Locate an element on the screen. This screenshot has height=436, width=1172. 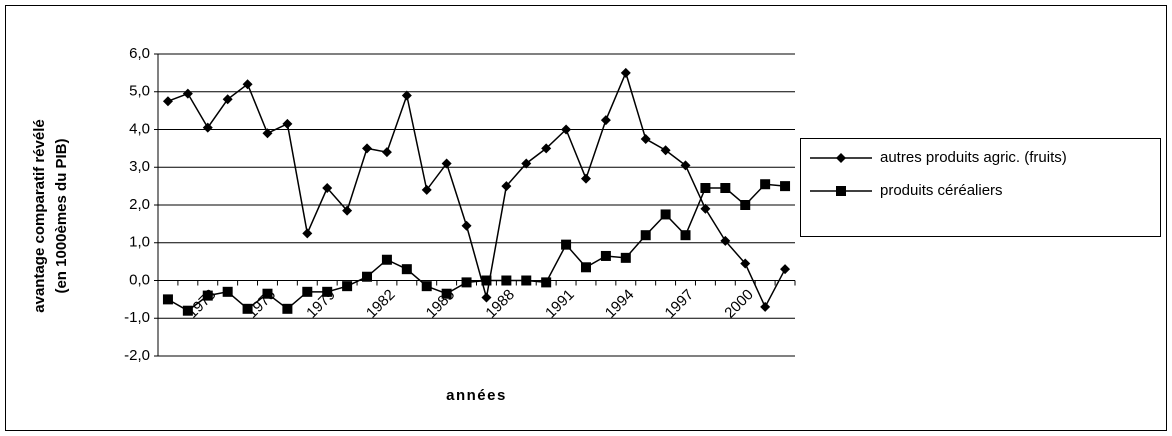
x-axis-title: années is located at coordinates (476, 395).